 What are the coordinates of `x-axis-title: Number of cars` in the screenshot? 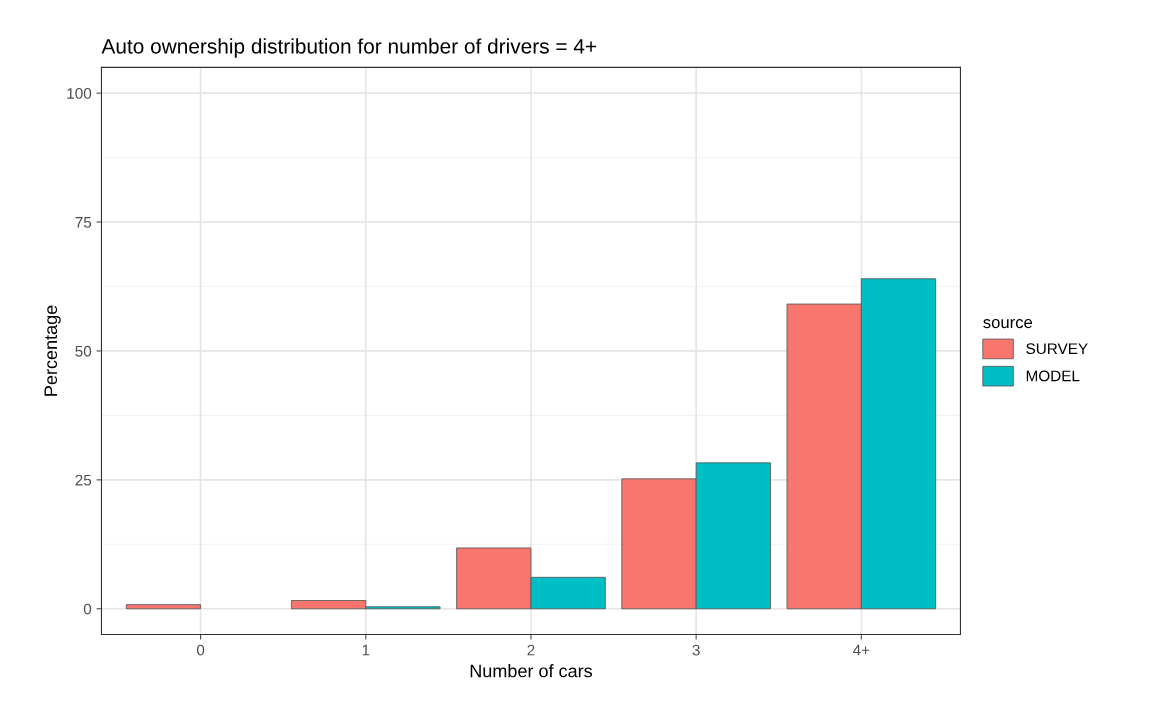 It's located at (531, 671).